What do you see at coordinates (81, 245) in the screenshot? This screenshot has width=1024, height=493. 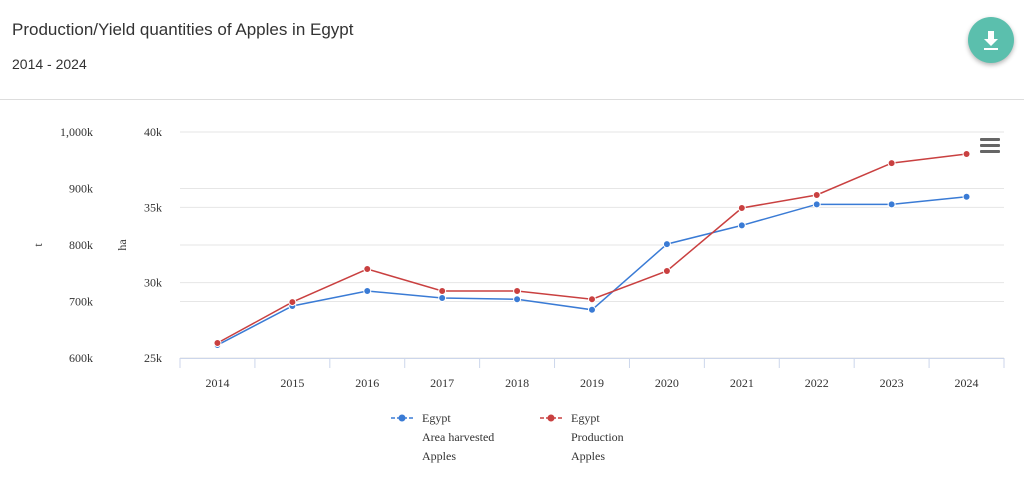 I see `t-axis-tick-label: 800k` at bounding box center [81, 245].